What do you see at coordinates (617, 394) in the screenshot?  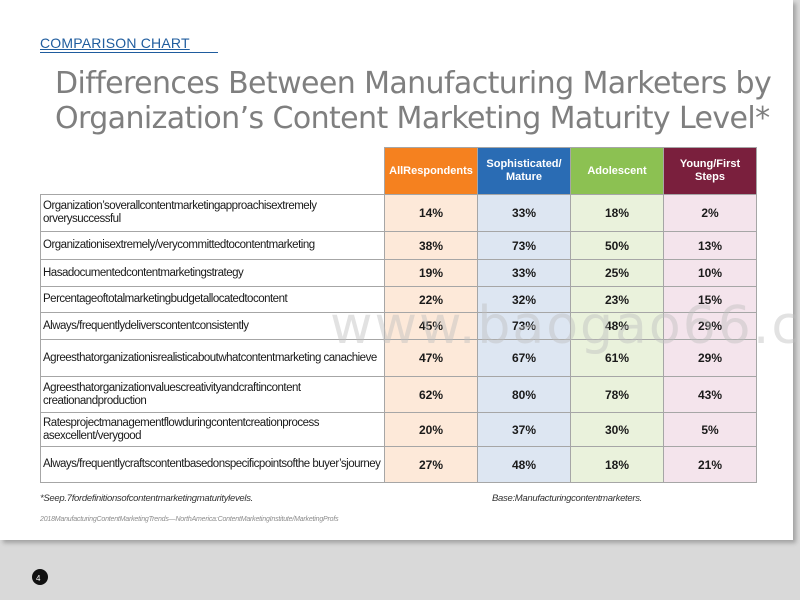 I see `cell-adolescent: 78%` at bounding box center [617, 394].